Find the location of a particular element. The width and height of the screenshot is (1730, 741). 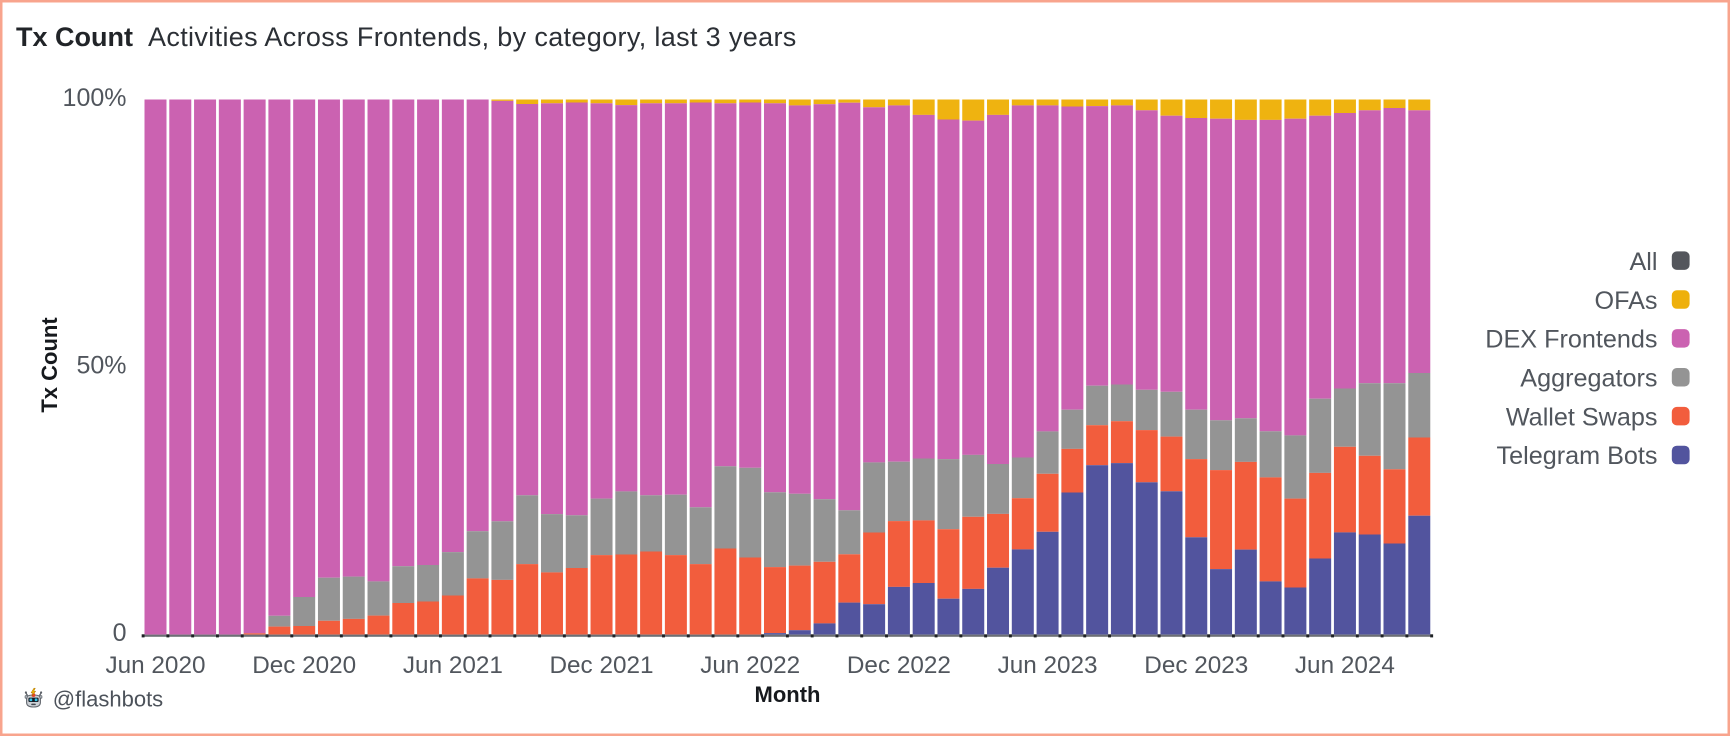

svg-text: Dec 2022 is located at coordinates (899, 665).